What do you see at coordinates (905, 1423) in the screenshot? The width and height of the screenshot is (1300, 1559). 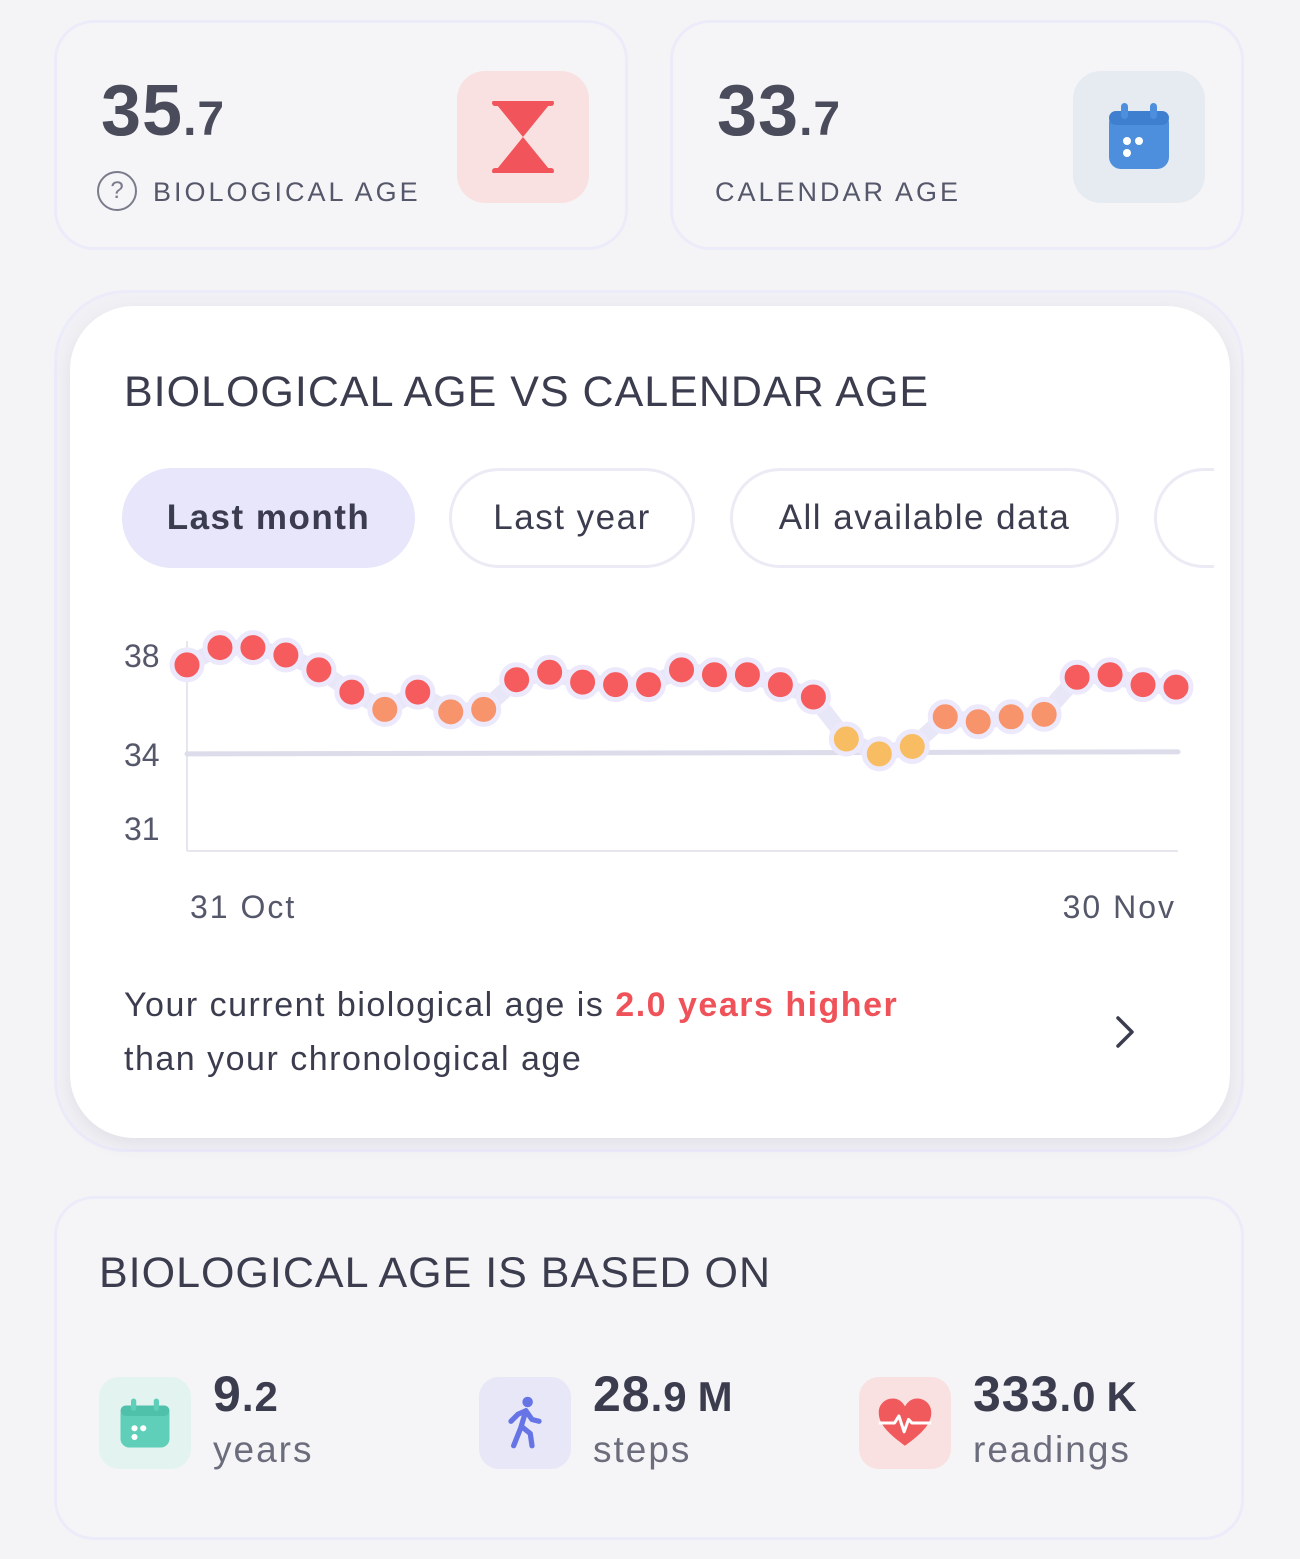 I see `heart-pulse-icon` at bounding box center [905, 1423].